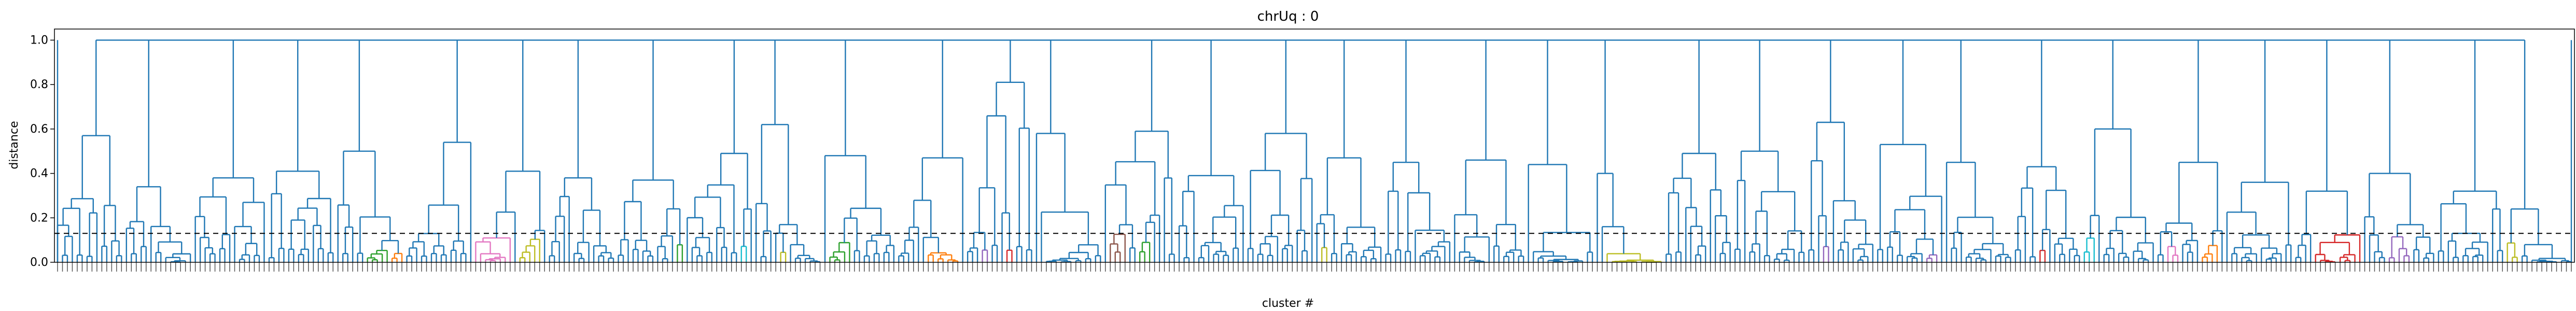 The width and height of the screenshot is (2576, 311). Describe the element at coordinates (1288, 16) in the screenshot. I see `chart-title: chrUq : 0` at that location.